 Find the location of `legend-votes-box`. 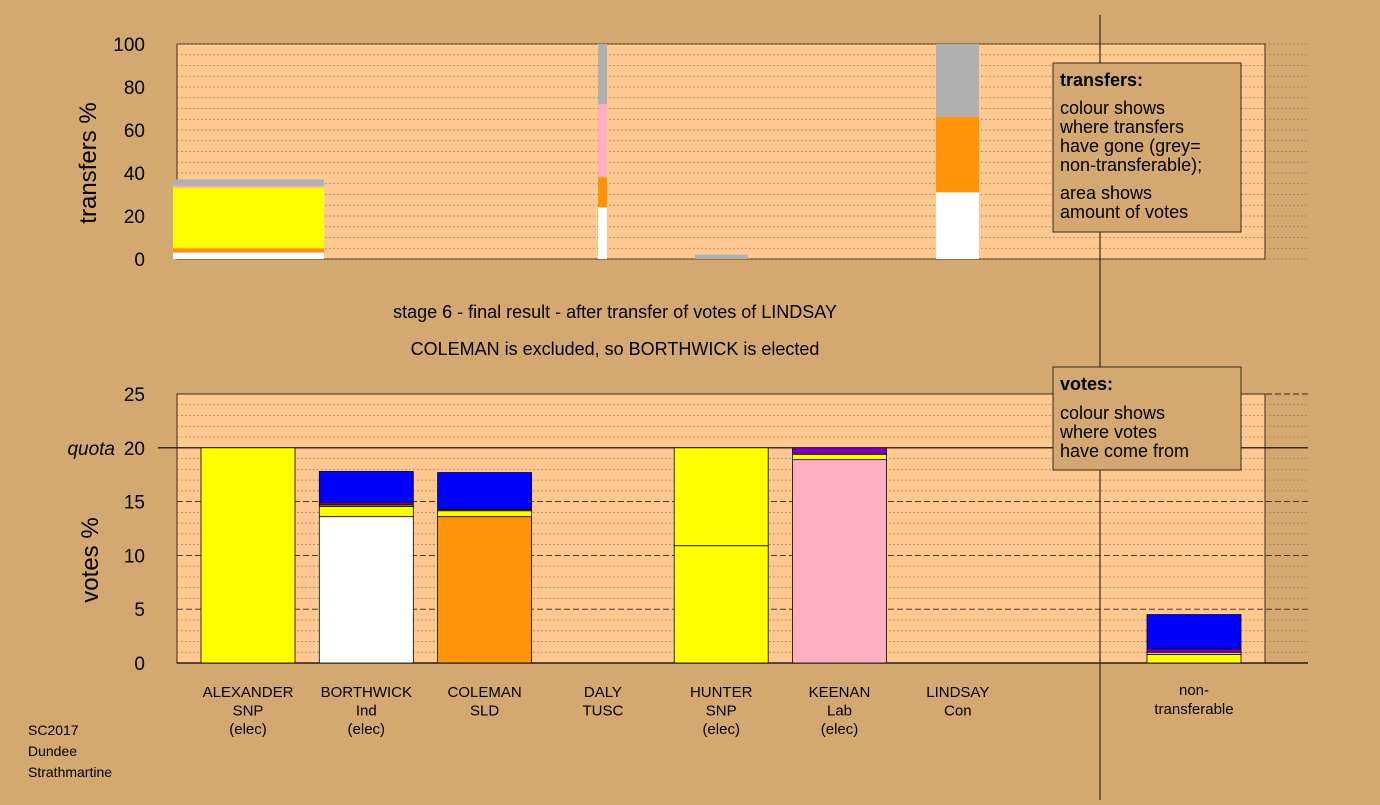

legend-votes-box is located at coordinates (1147, 418).